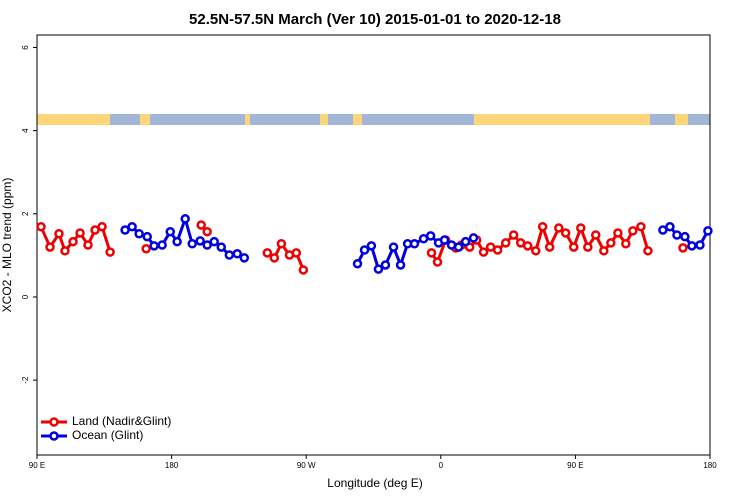 The width and height of the screenshot is (750, 500). I want to click on y-tick-label: 0, so click(25, 296).